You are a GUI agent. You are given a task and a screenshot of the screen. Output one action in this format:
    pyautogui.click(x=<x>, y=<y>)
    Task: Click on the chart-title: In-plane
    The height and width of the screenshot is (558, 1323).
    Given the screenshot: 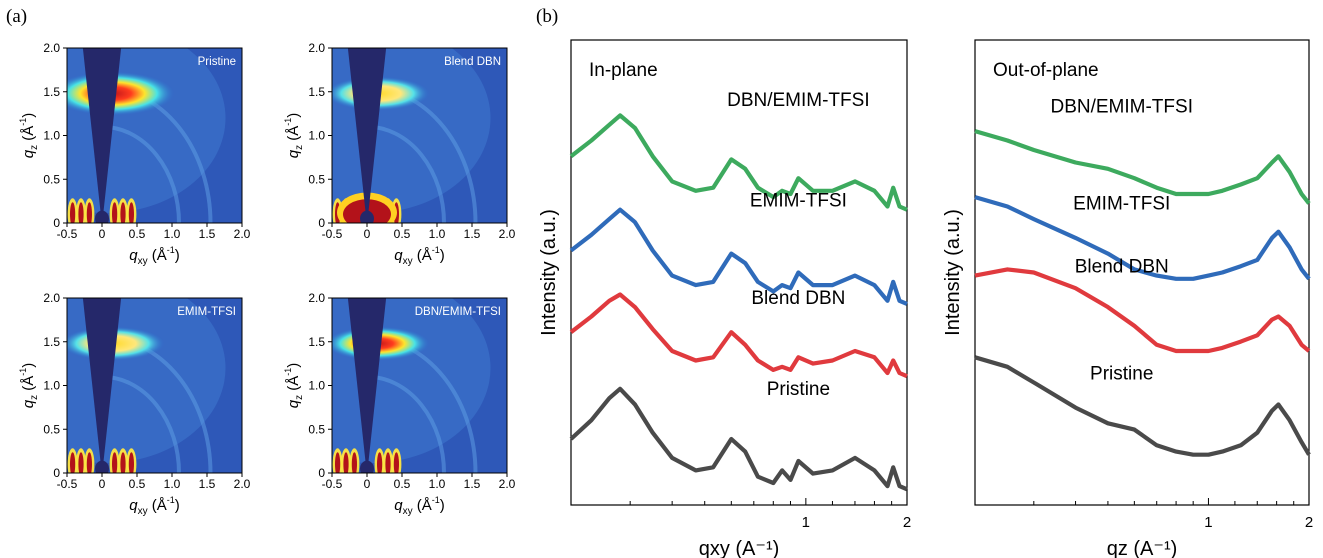 What is the action you would take?
    pyautogui.click(x=623, y=70)
    